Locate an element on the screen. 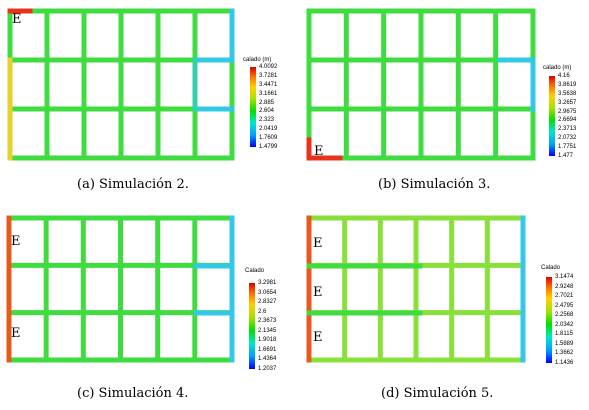  colorbar-tick-label: 2.9248 is located at coordinates (564, 286).